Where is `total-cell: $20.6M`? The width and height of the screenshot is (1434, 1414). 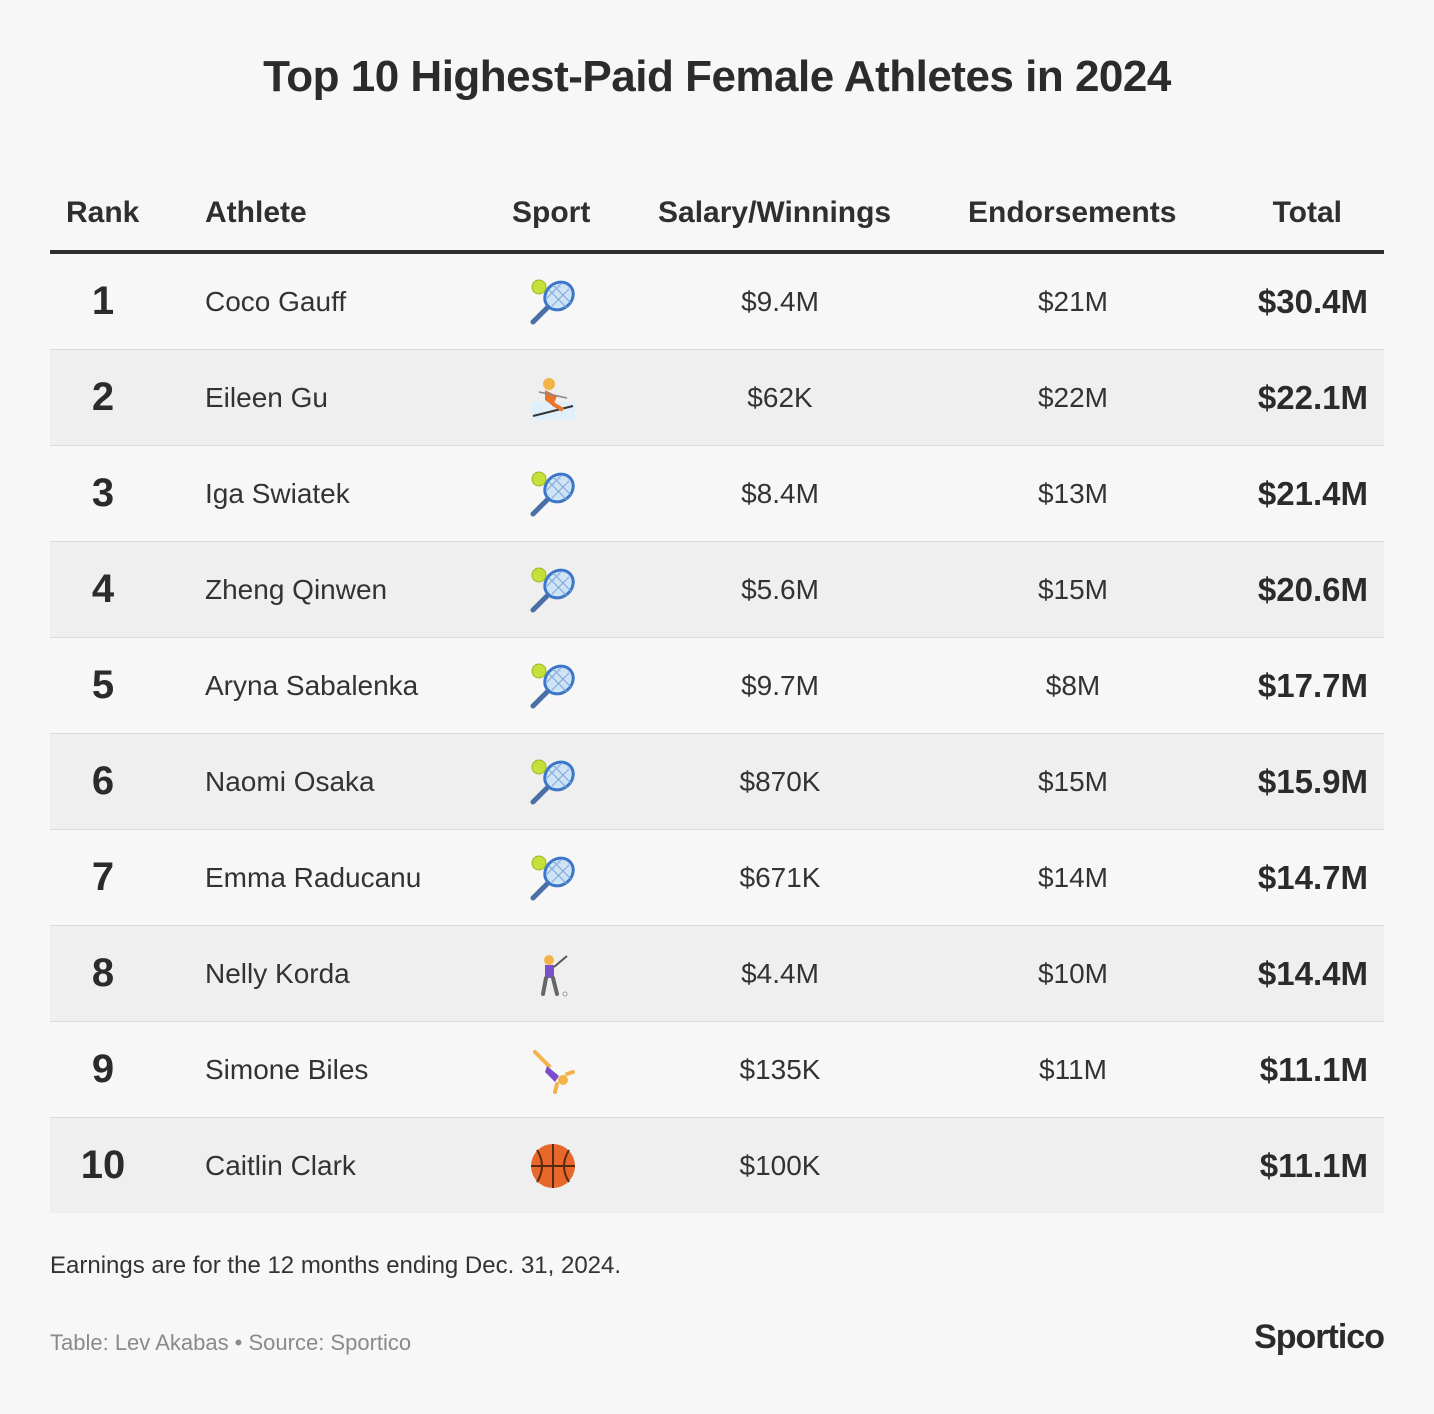 total-cell: $20.6M is located at coordinates (1312, 589).